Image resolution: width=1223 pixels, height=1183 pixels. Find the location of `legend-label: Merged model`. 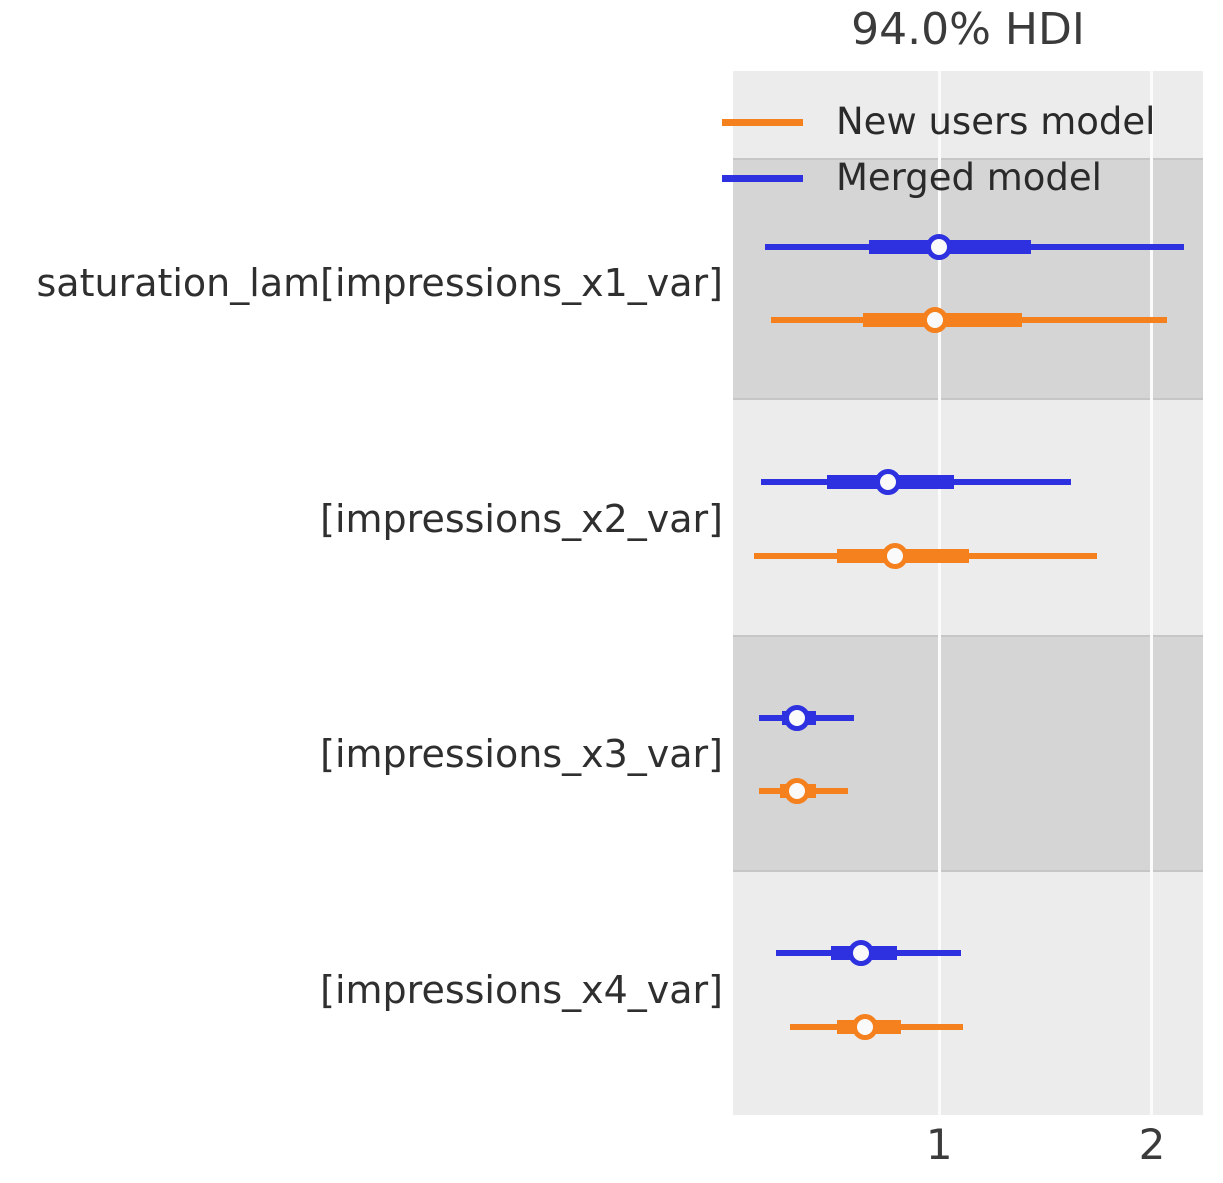

legend-label: Merged model is located at coordinates (969, 177).